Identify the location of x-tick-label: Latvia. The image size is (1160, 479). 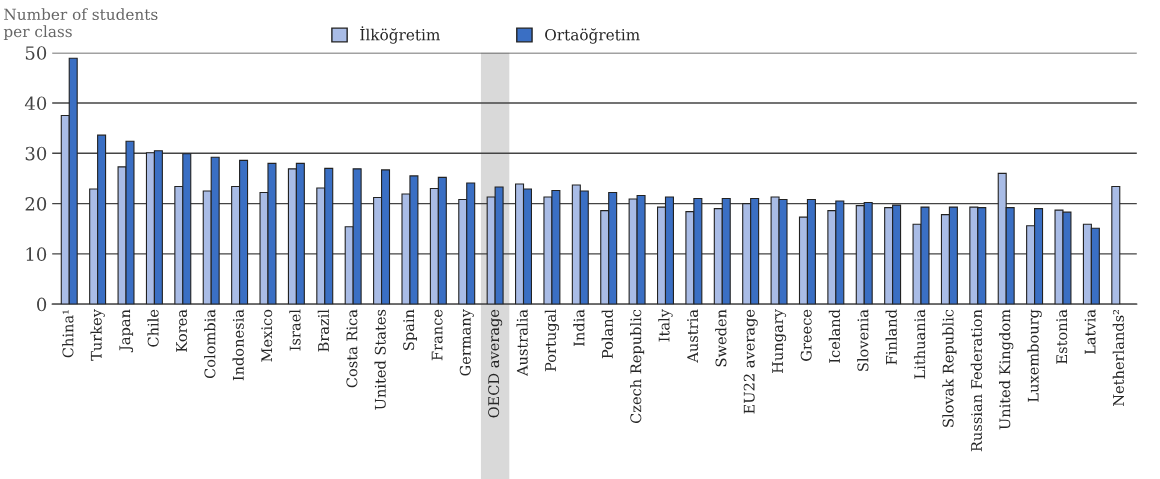
(1090, 332).